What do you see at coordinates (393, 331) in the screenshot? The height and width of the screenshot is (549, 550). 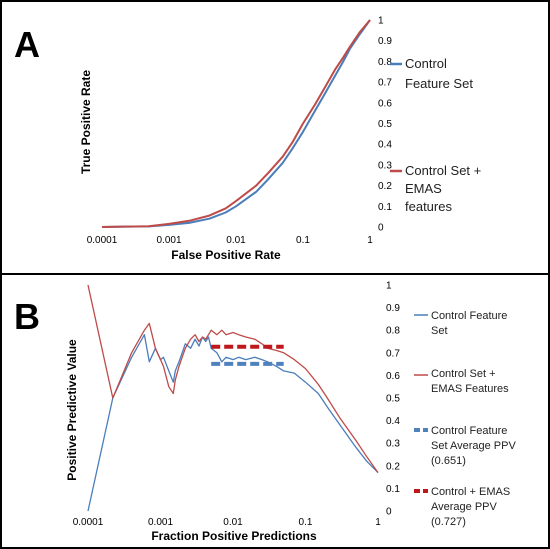 I see `panel-b-y-tick-label: 0.8` at bounding box center [393, 331].